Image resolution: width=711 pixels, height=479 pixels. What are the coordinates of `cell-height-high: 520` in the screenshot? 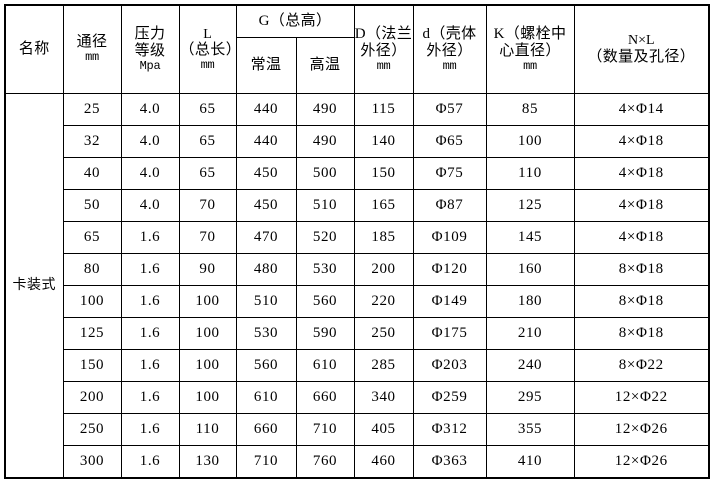 It's located at (325, 237).